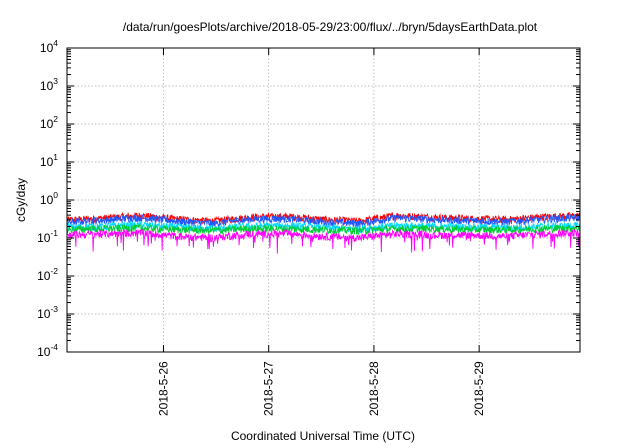 This screenshot has width=640, height=448. What do you see at coordinates (374, 388) in the screenshot?
I see `x-tick-label: 2018-5-28` at bounding box center [374, 388].